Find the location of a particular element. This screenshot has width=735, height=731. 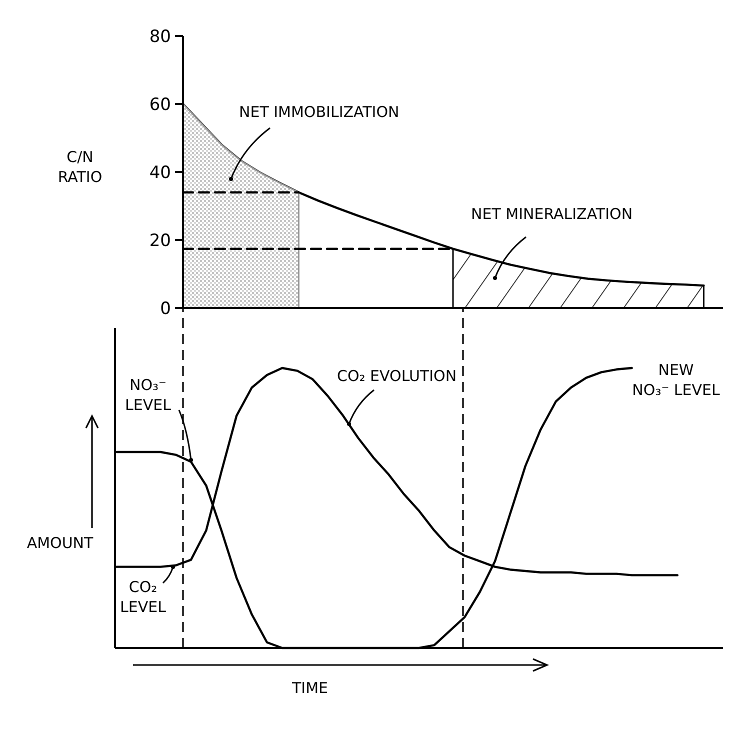

y-tick-label: 80 is located at coordinates (160, 36).